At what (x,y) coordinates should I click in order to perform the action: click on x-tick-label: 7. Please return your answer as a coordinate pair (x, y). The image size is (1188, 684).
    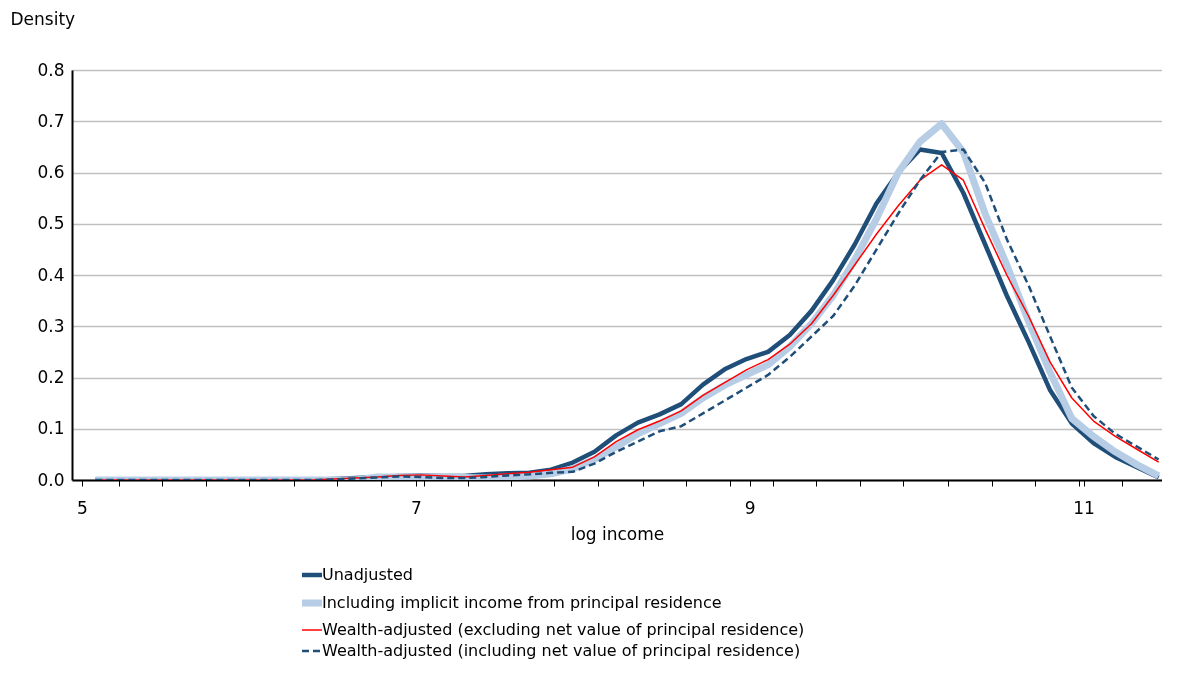
    Looking at the image, I should click on (416, 507).